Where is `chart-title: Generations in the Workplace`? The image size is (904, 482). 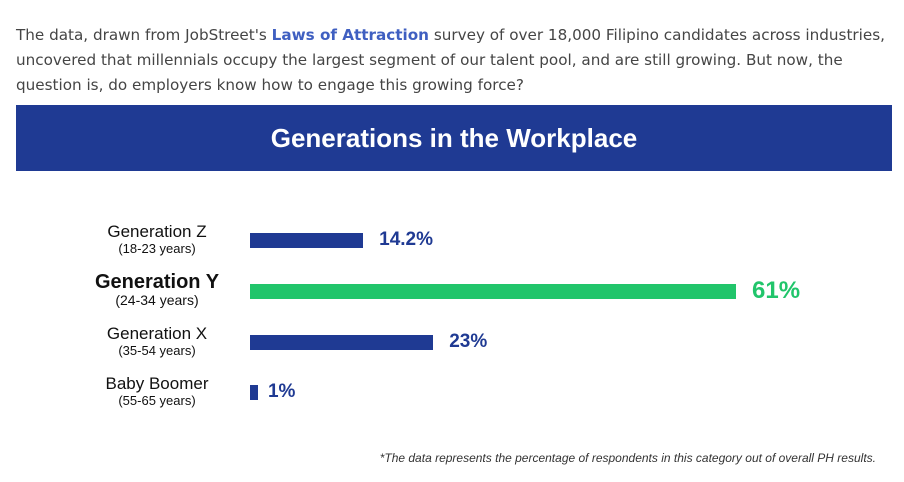
chart-title: Generations in the Workplace is located at coordinates (454, 137).